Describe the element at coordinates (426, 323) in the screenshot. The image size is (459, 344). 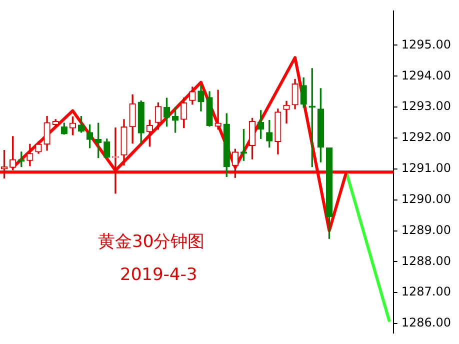
I see `y-tick-label: 1286.00` at that location.